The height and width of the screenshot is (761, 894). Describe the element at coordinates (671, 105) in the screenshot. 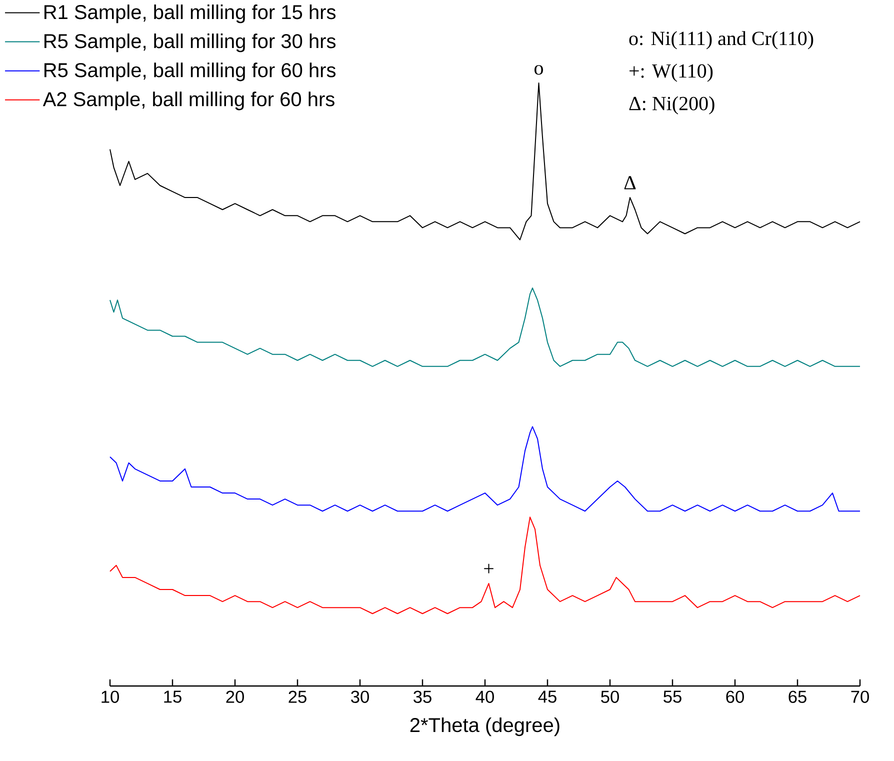

I see `annotation: Δ: Ni(200)` at that location.